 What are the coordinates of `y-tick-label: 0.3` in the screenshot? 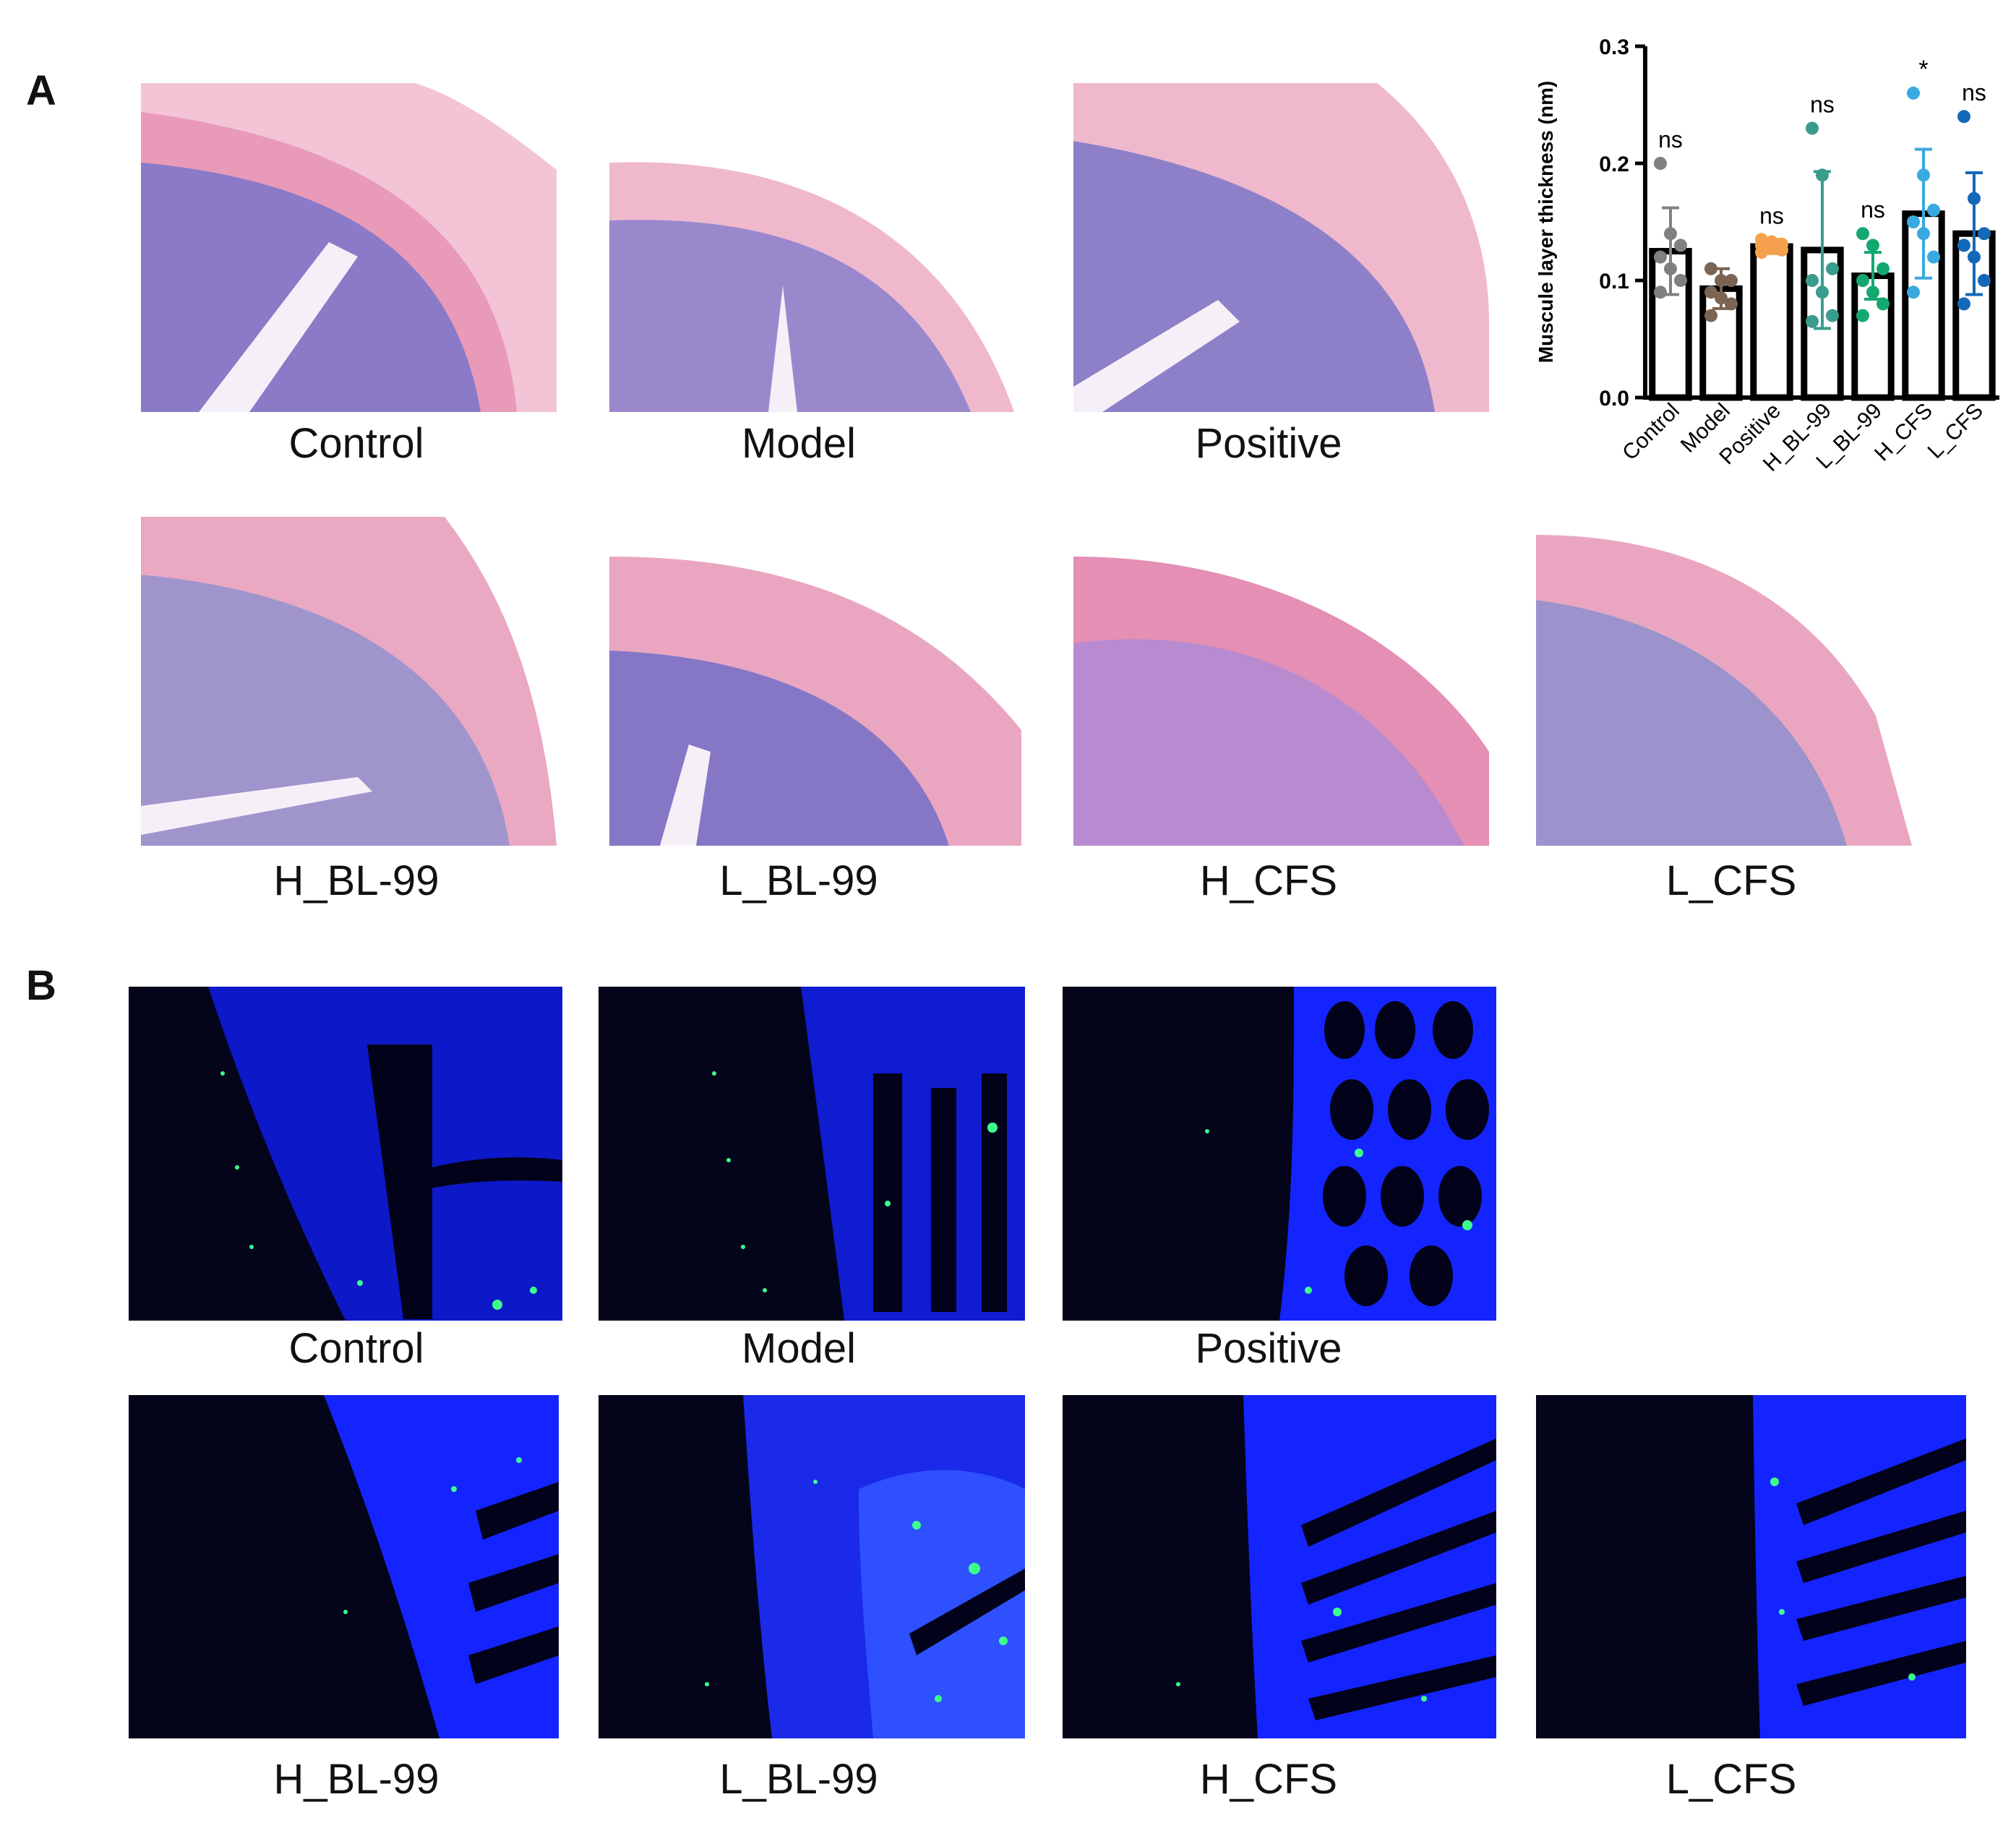 It's located at (1614, 47).